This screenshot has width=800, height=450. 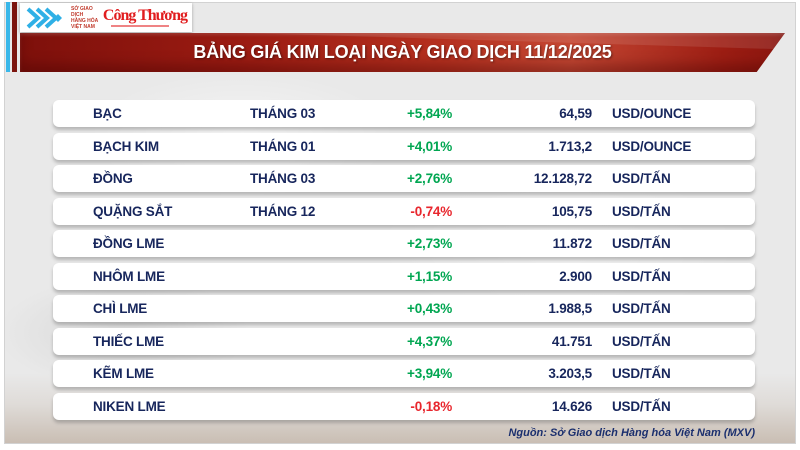 I want to click on price-cell: 105,75, so click(x=571, y=211).